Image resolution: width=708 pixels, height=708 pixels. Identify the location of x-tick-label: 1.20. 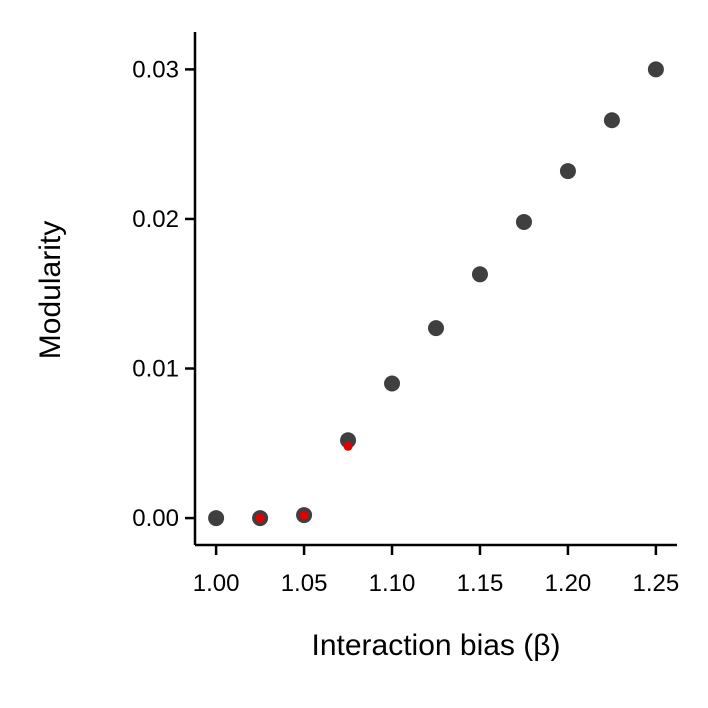
(568, 583).